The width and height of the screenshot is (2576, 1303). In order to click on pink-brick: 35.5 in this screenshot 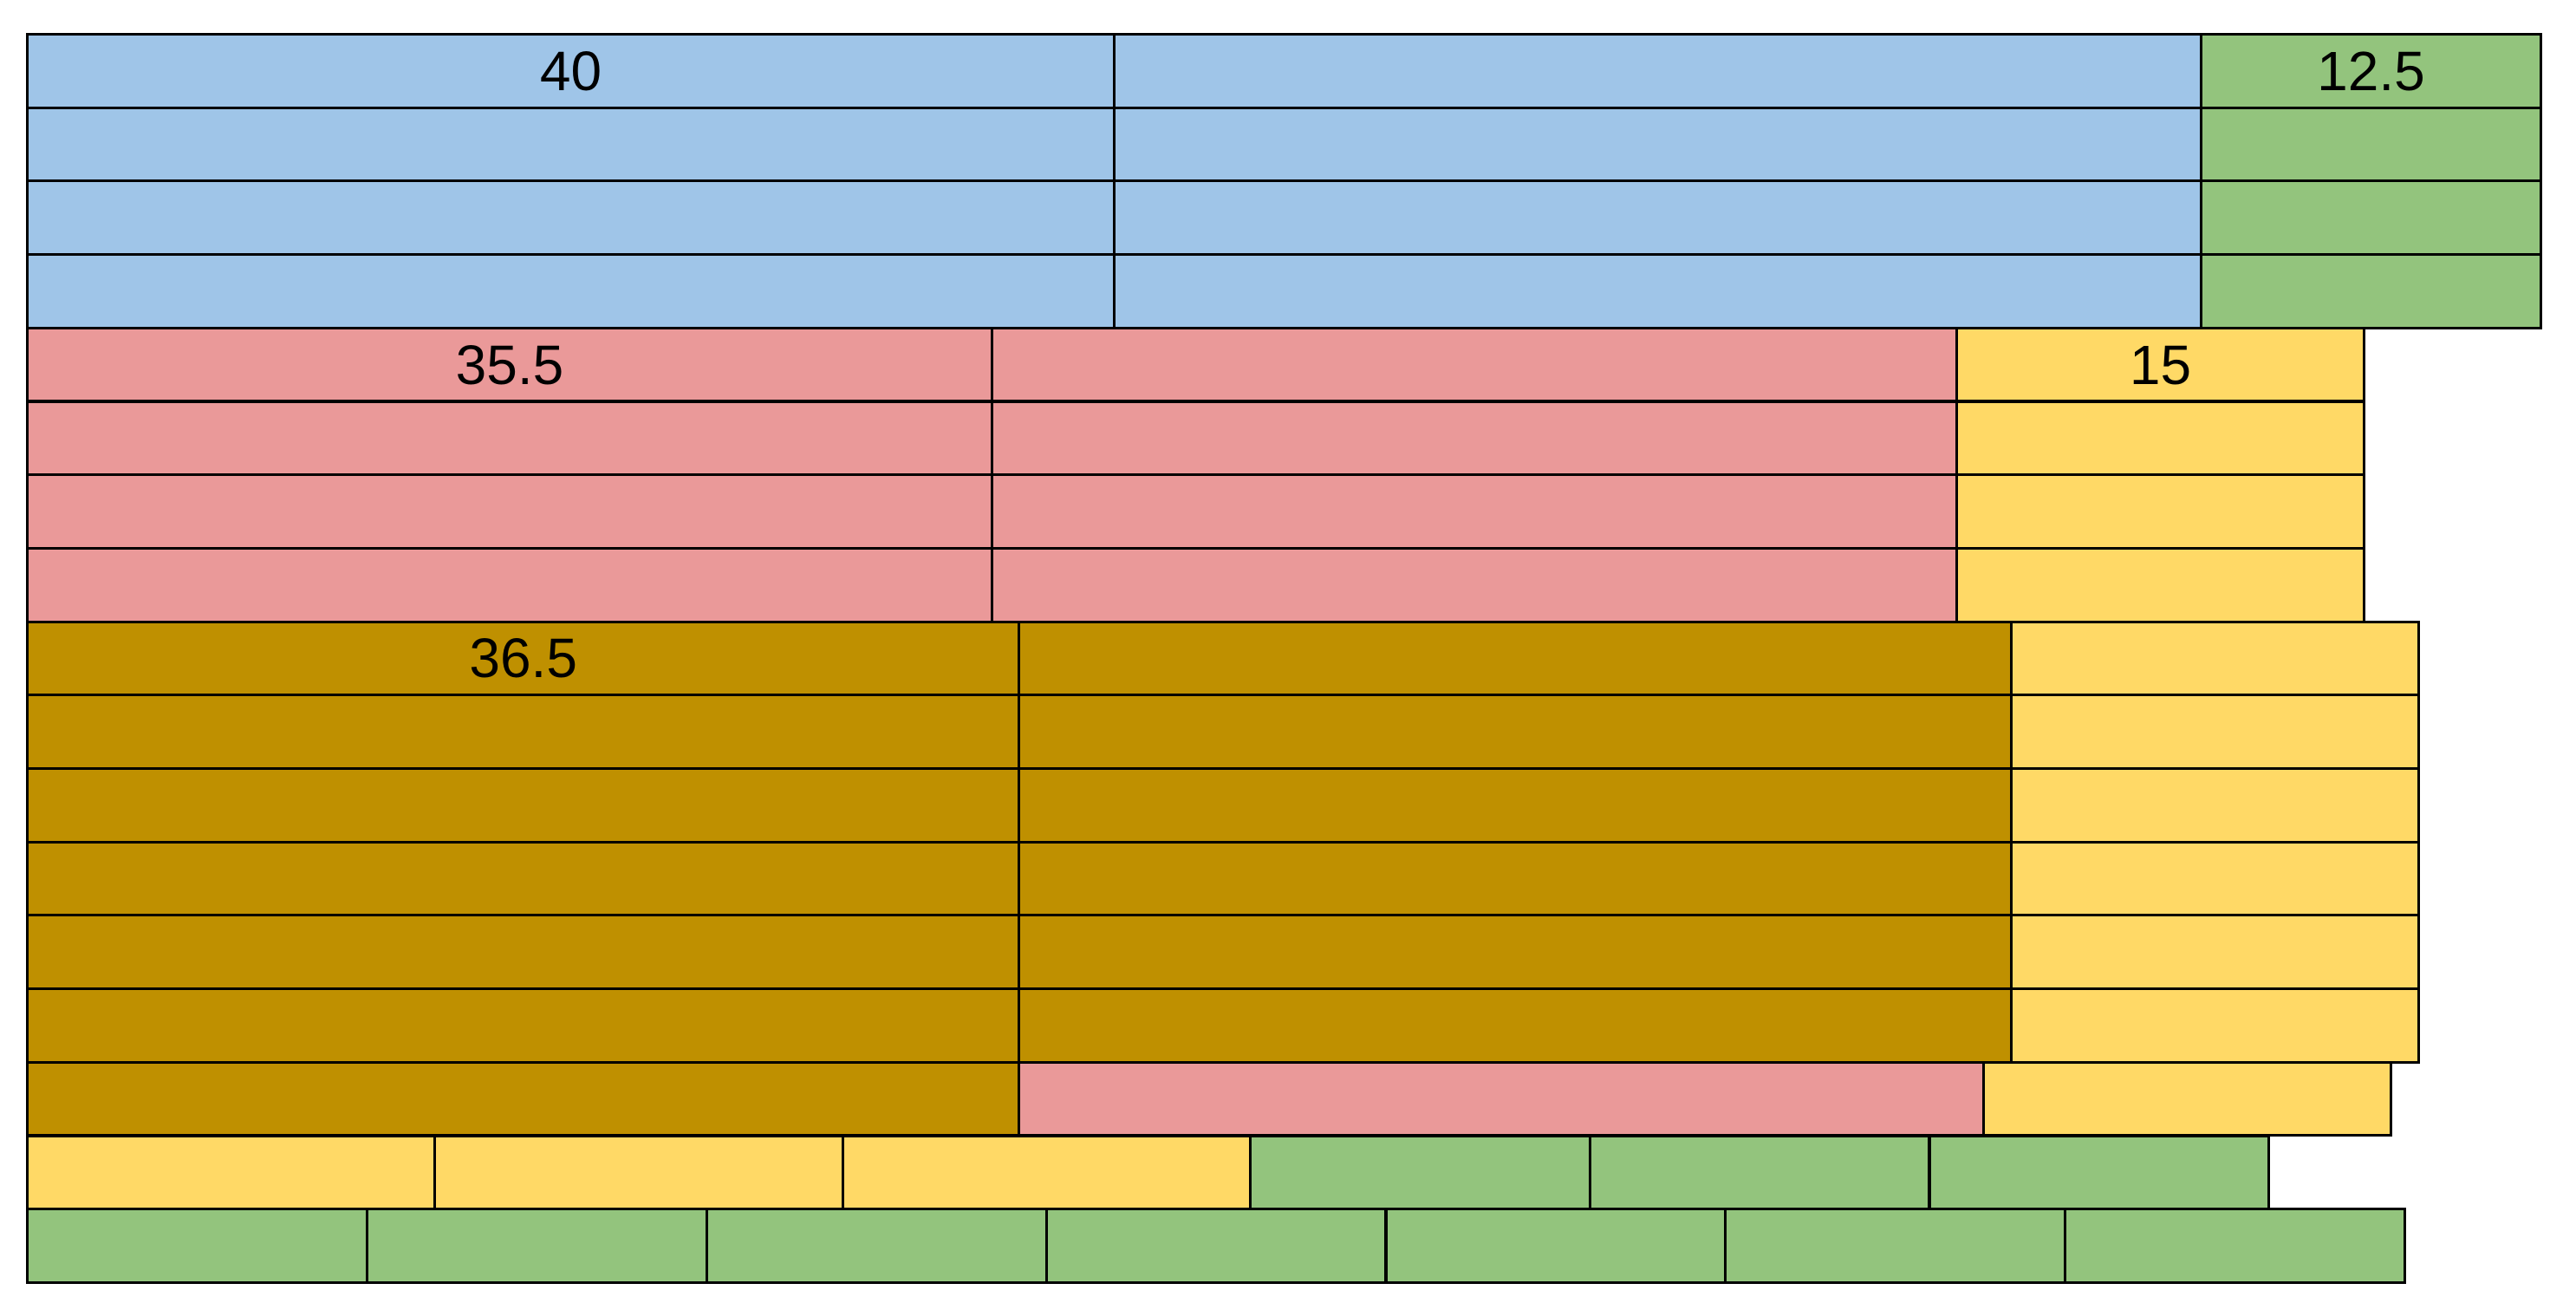, I will do `click(509, 365)`.